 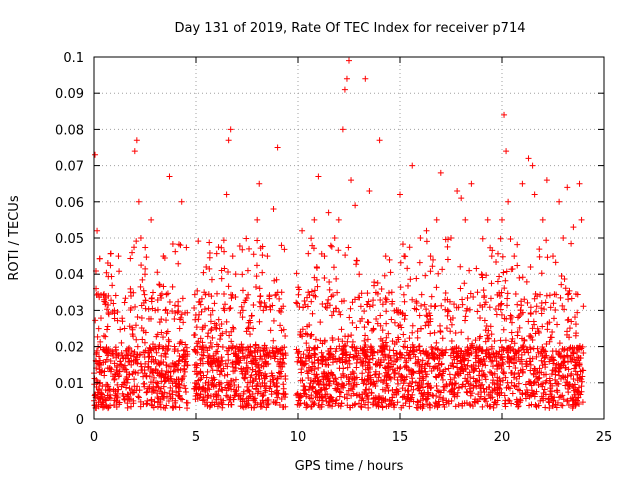 What do you see at coordinates (14, 237) in the screenshot?
I see `y-axis-label: ROTI / TECUs` at bounding box center [14, 237].